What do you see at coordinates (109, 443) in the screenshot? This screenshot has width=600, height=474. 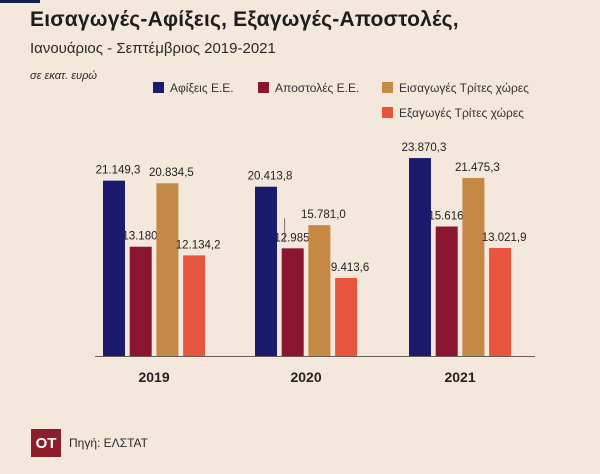 I see `source-note: Πηγή: ΕΛΣΤΑΤ` at bounding box center [109, 443].